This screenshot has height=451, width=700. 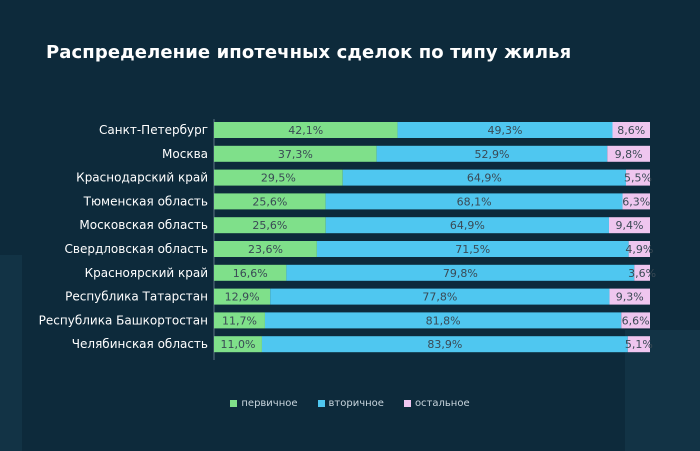 What do you see at coordinates (269, 403) in the screenshot?
I see `legend-label-primary: первичное` at bounding box center [269, 403].